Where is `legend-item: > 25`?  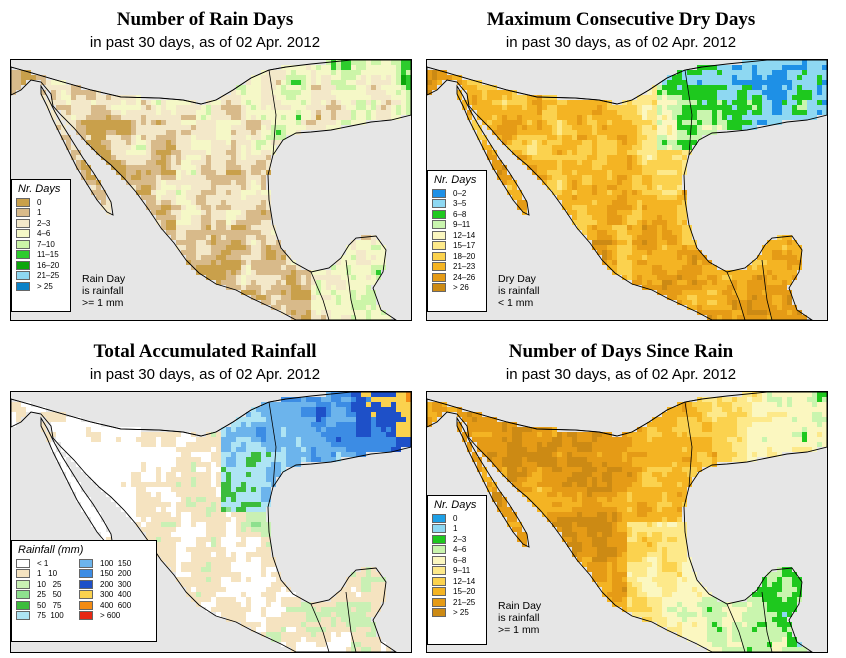
legend-item: > 25 is located at coordinates (43, 286).